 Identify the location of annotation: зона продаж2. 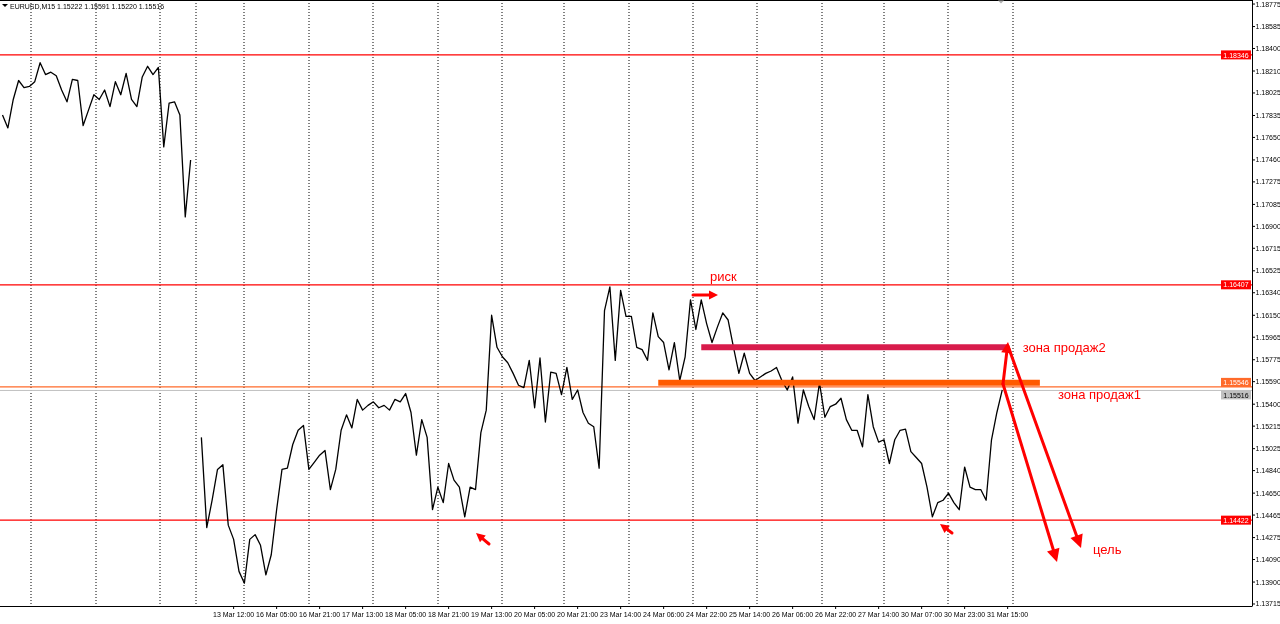
(1064, 347).